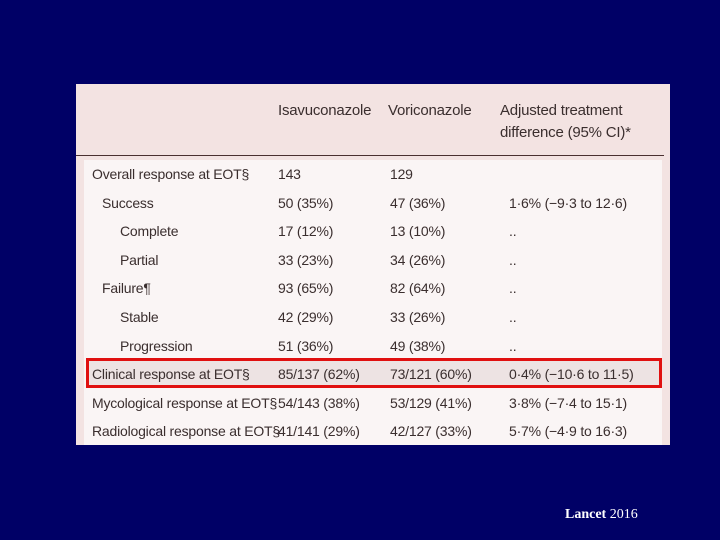 The width and height of the screenshot is (720, 540). I want to click on cell-isavuconazole: 51 (36%), so click(306, 345).